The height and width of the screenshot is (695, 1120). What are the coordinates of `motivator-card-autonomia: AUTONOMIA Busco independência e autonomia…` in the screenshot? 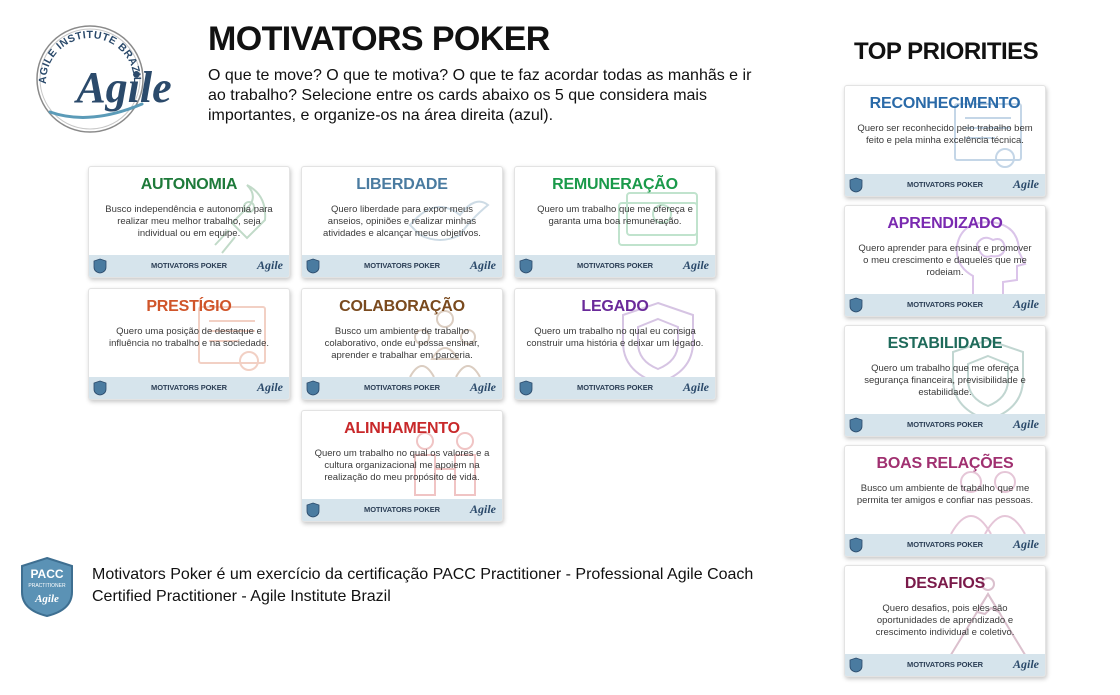 It's located at (189, 222).